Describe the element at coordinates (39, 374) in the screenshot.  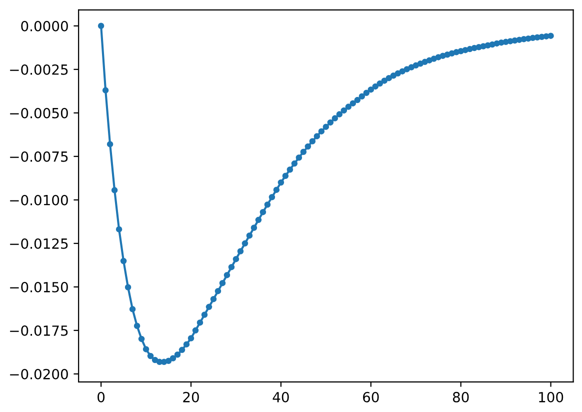
I see `y-tick-label: −0.0200` at that location.